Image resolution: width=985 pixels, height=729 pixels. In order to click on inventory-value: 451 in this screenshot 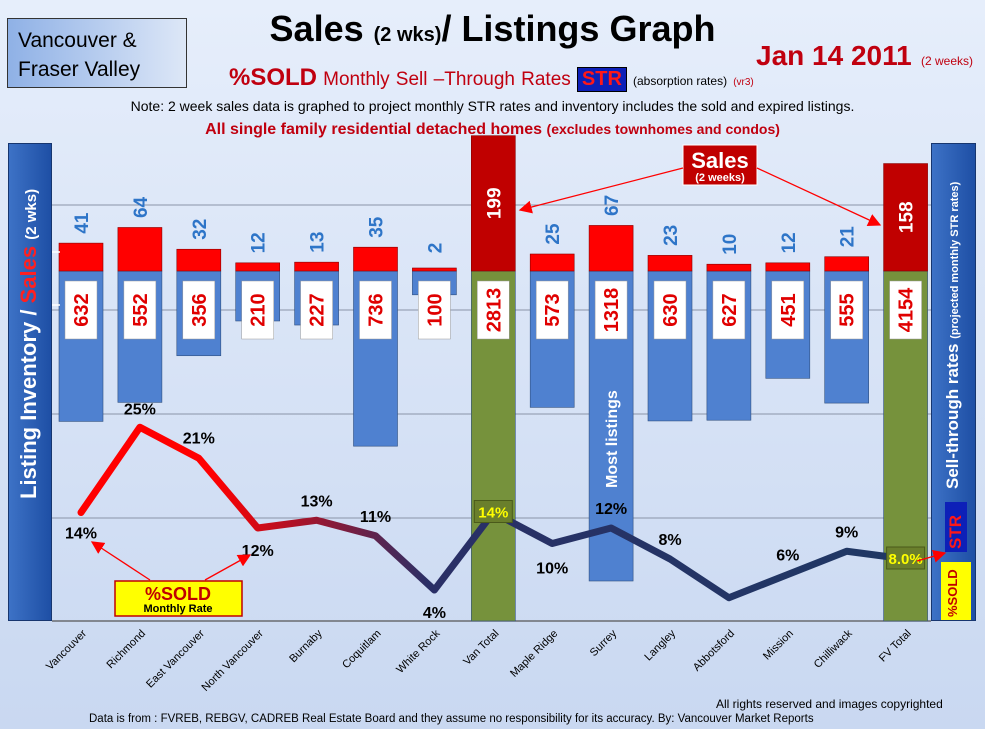, I will do `click(789, 309)`.